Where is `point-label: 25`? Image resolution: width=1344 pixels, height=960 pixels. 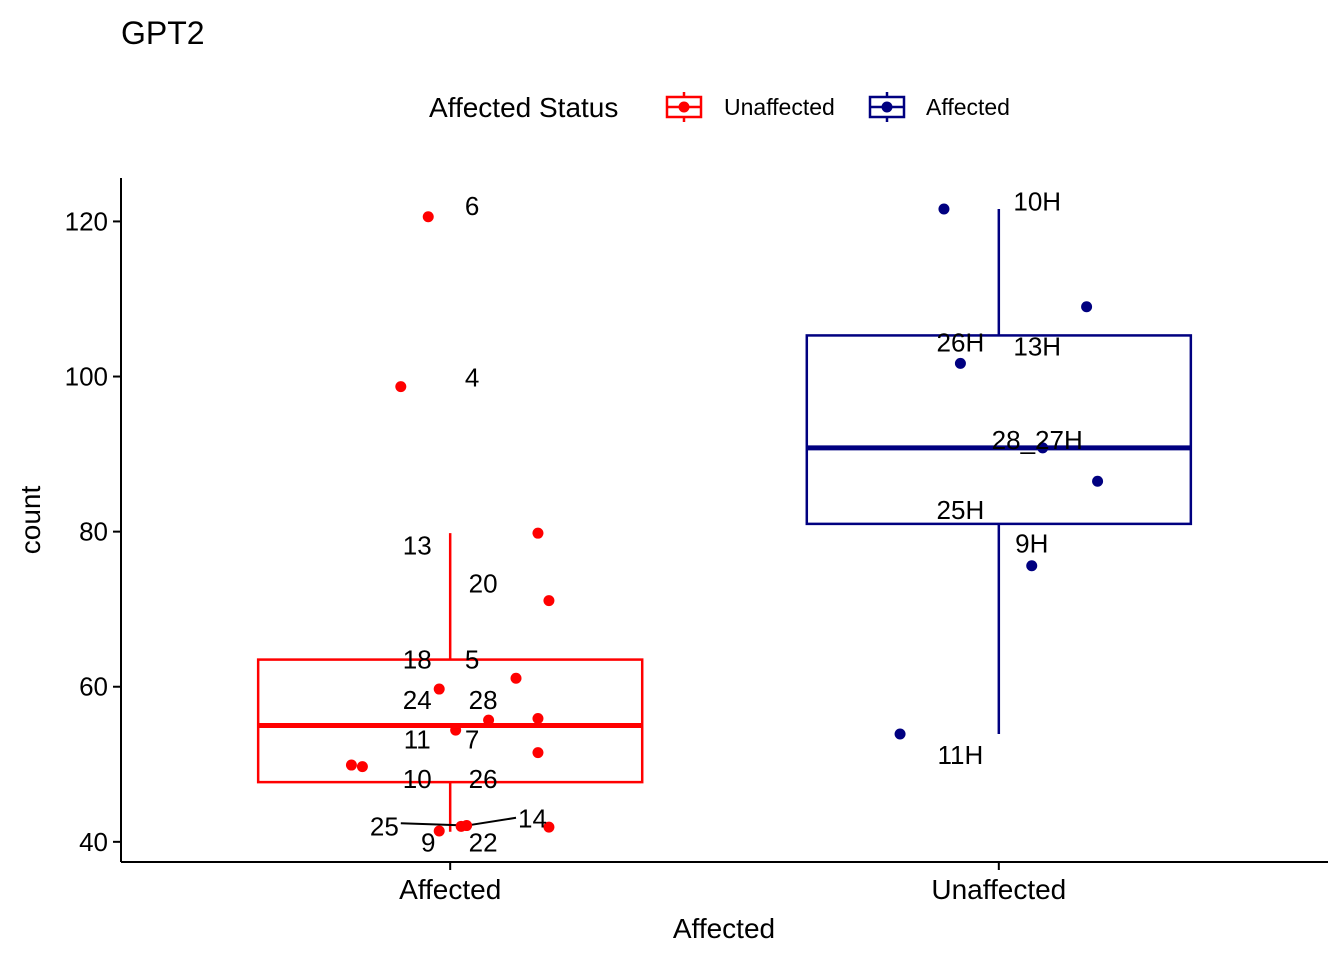
point-label: 25 is located at coordinates (384, 826).